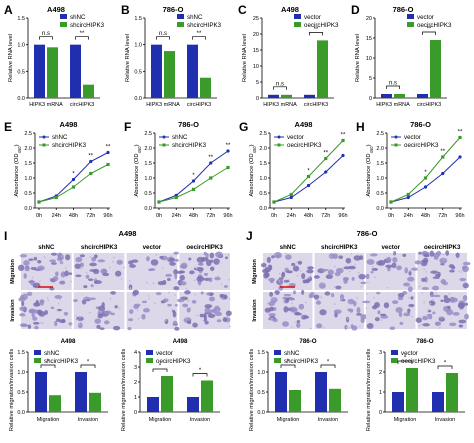  I want to click on column-label: shcircHIPK3, so click(339, 247).